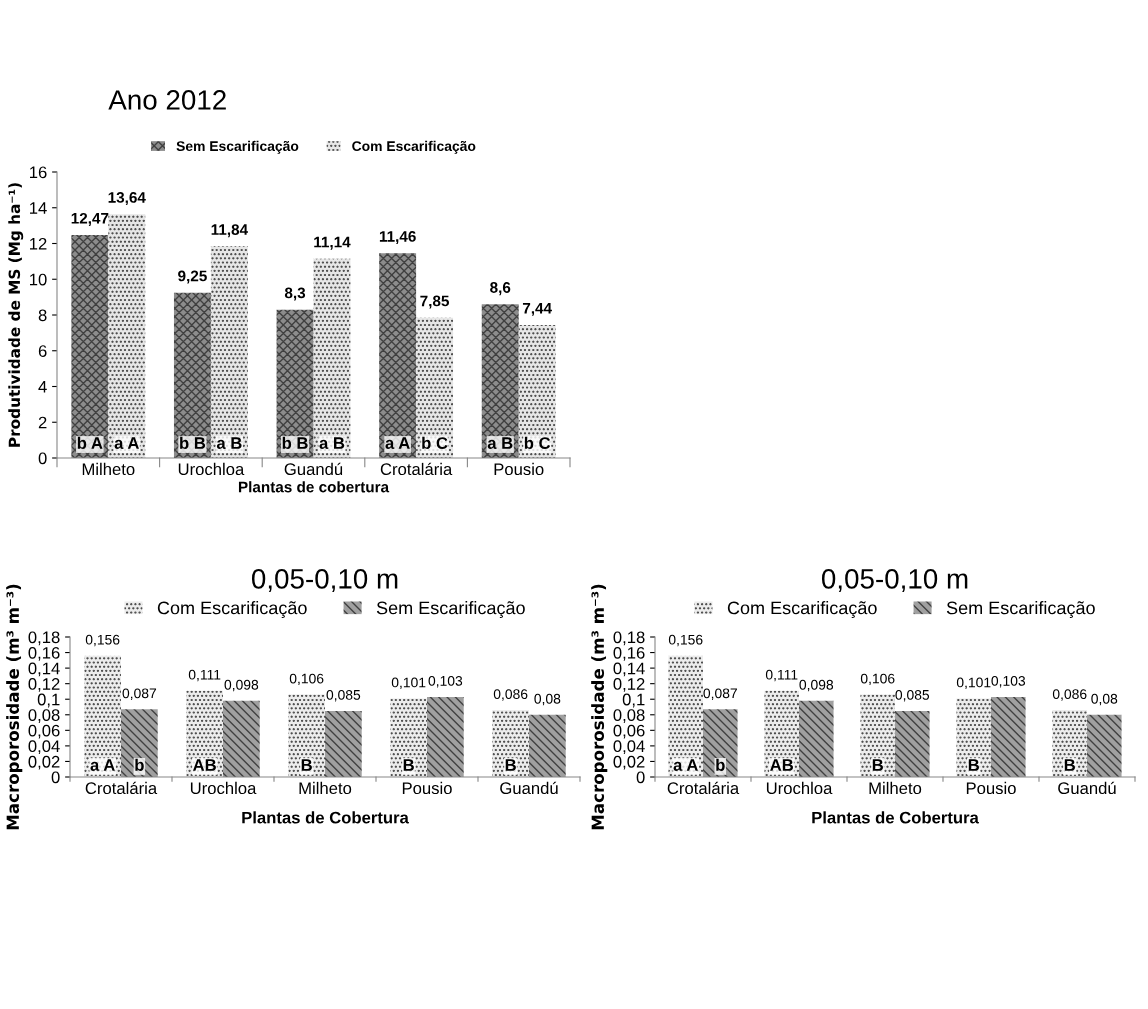  What do you see at coordinates (16, 315) in the screenshot?
I see `y-axis-title: Produtividade de MS (Mg ha⁻¹)` at bounding box center [16, 315].